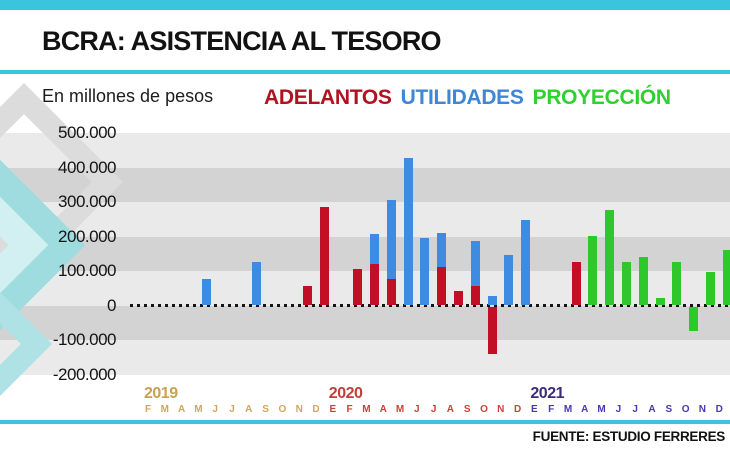 The image size is (730, 450). Describe the element at coordinates (547, 393) in the screenshot. I see `year-label-2021: 2021` at that location.